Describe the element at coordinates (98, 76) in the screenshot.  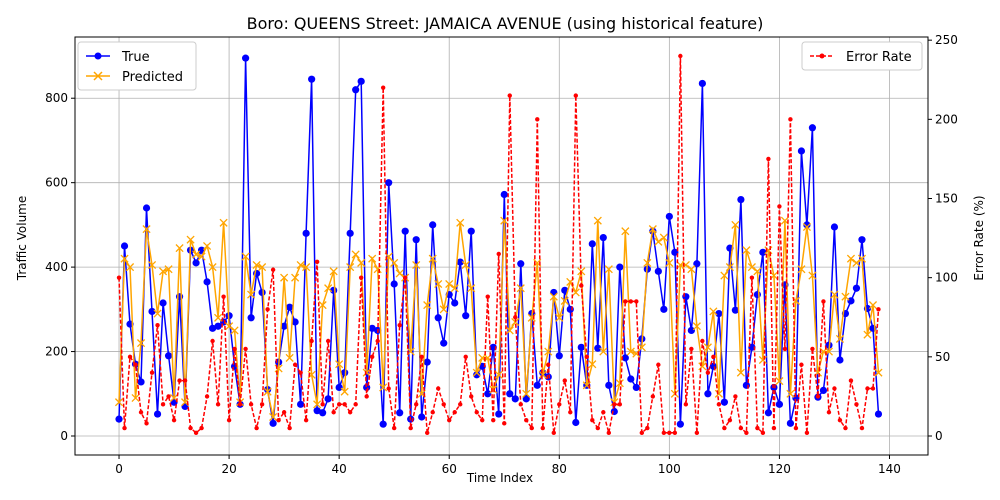
I see `legend-predicted-marker` at that location.